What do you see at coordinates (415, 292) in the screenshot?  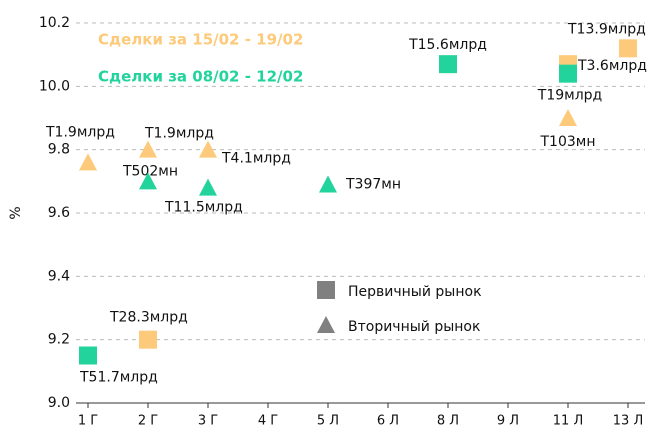 I see `legend-label: Первичный рынок` at bounding box center [415, 292].